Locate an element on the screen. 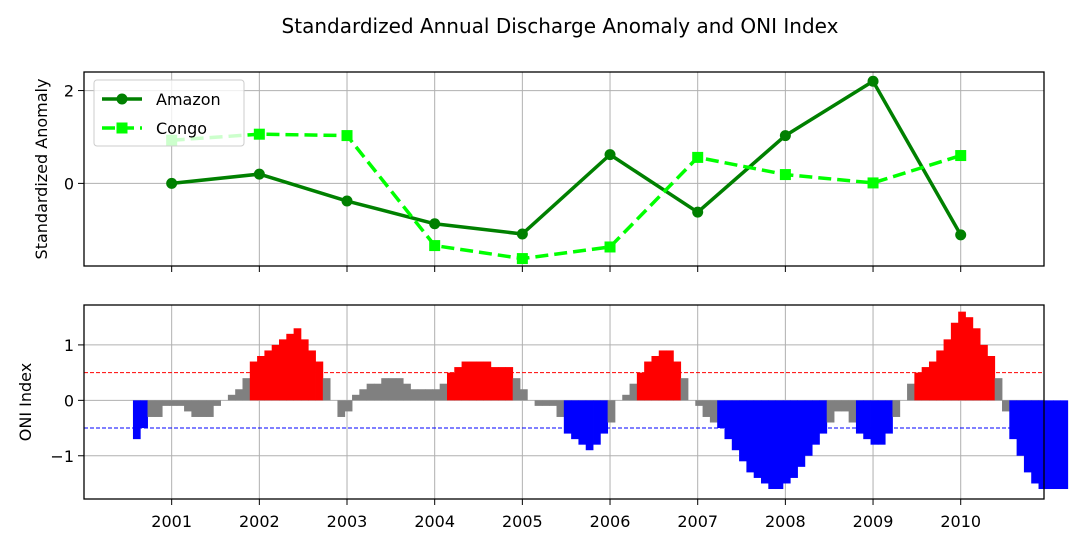 The height and width of the screenshot is (540, 1089). legend-label-congo: Congo is located at coordinates (181, 128).